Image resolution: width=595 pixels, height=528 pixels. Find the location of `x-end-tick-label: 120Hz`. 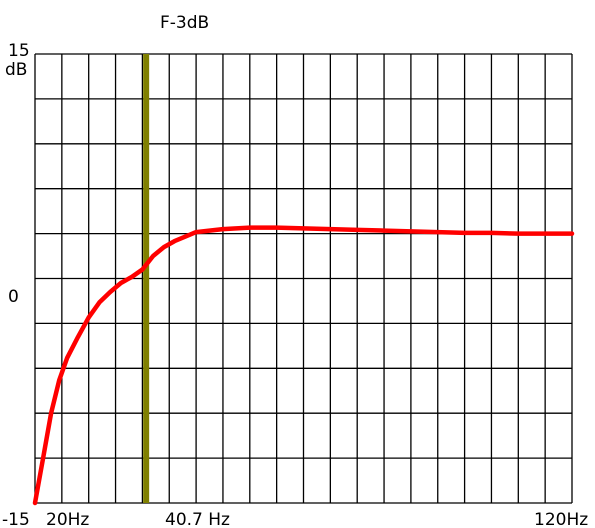

x-end-tick-label: 120Hz is located at coordinates (561, 519).